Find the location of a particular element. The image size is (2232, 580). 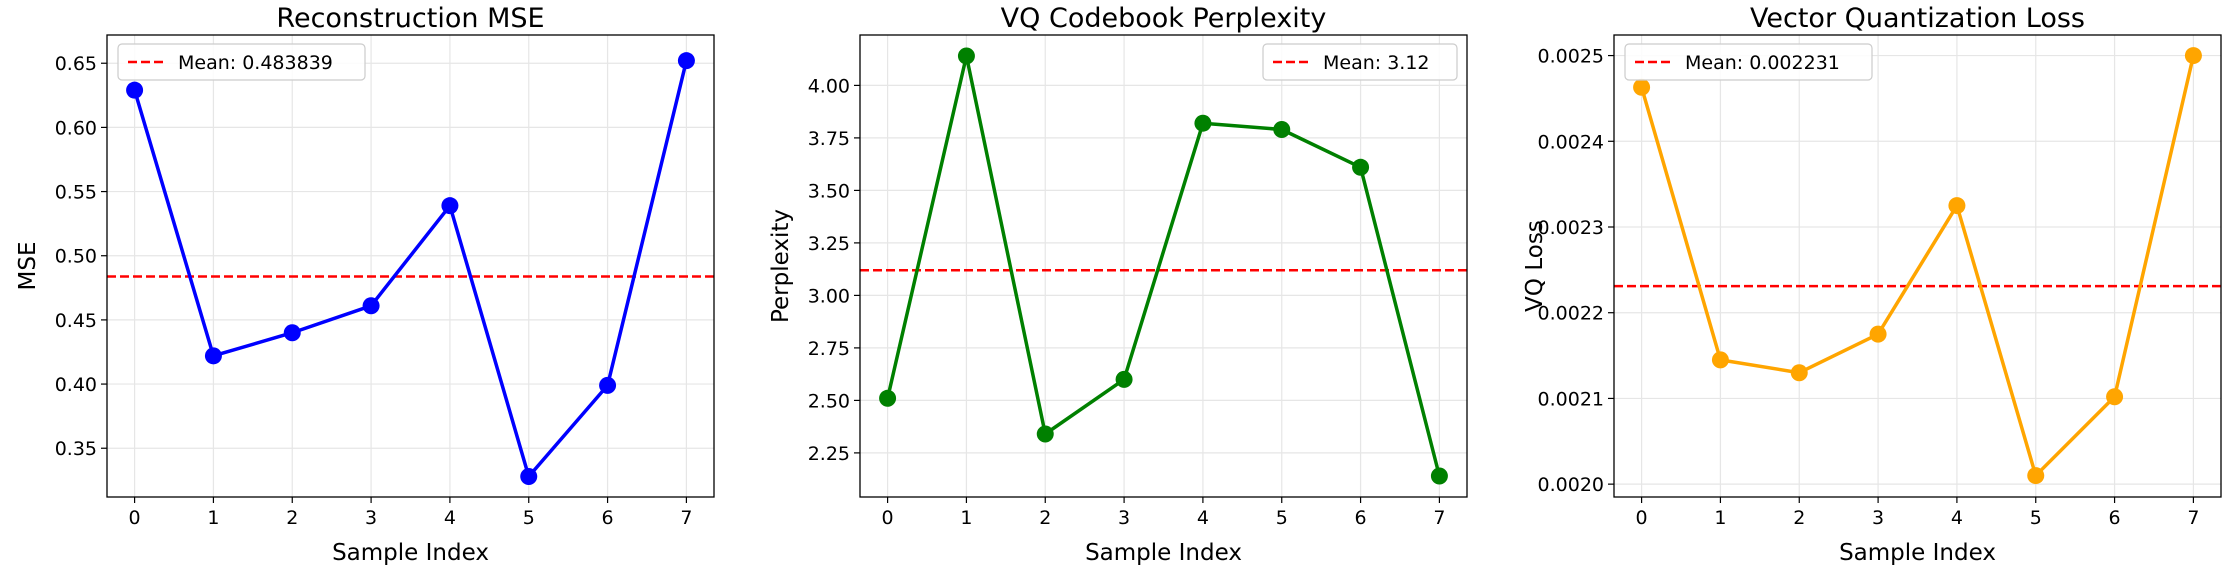

legend: Mean: 0.002231 is located at coordinates (1748, 62).